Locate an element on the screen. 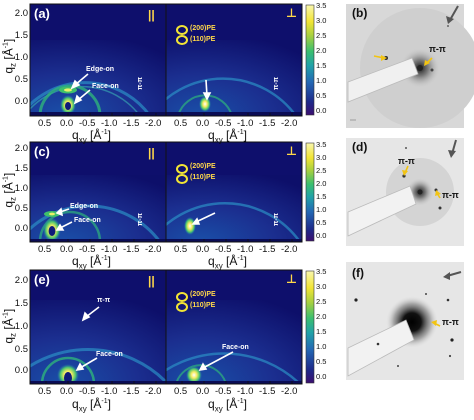 The image size is (474, 420). pattern-b is located at coordinates (410, 66).